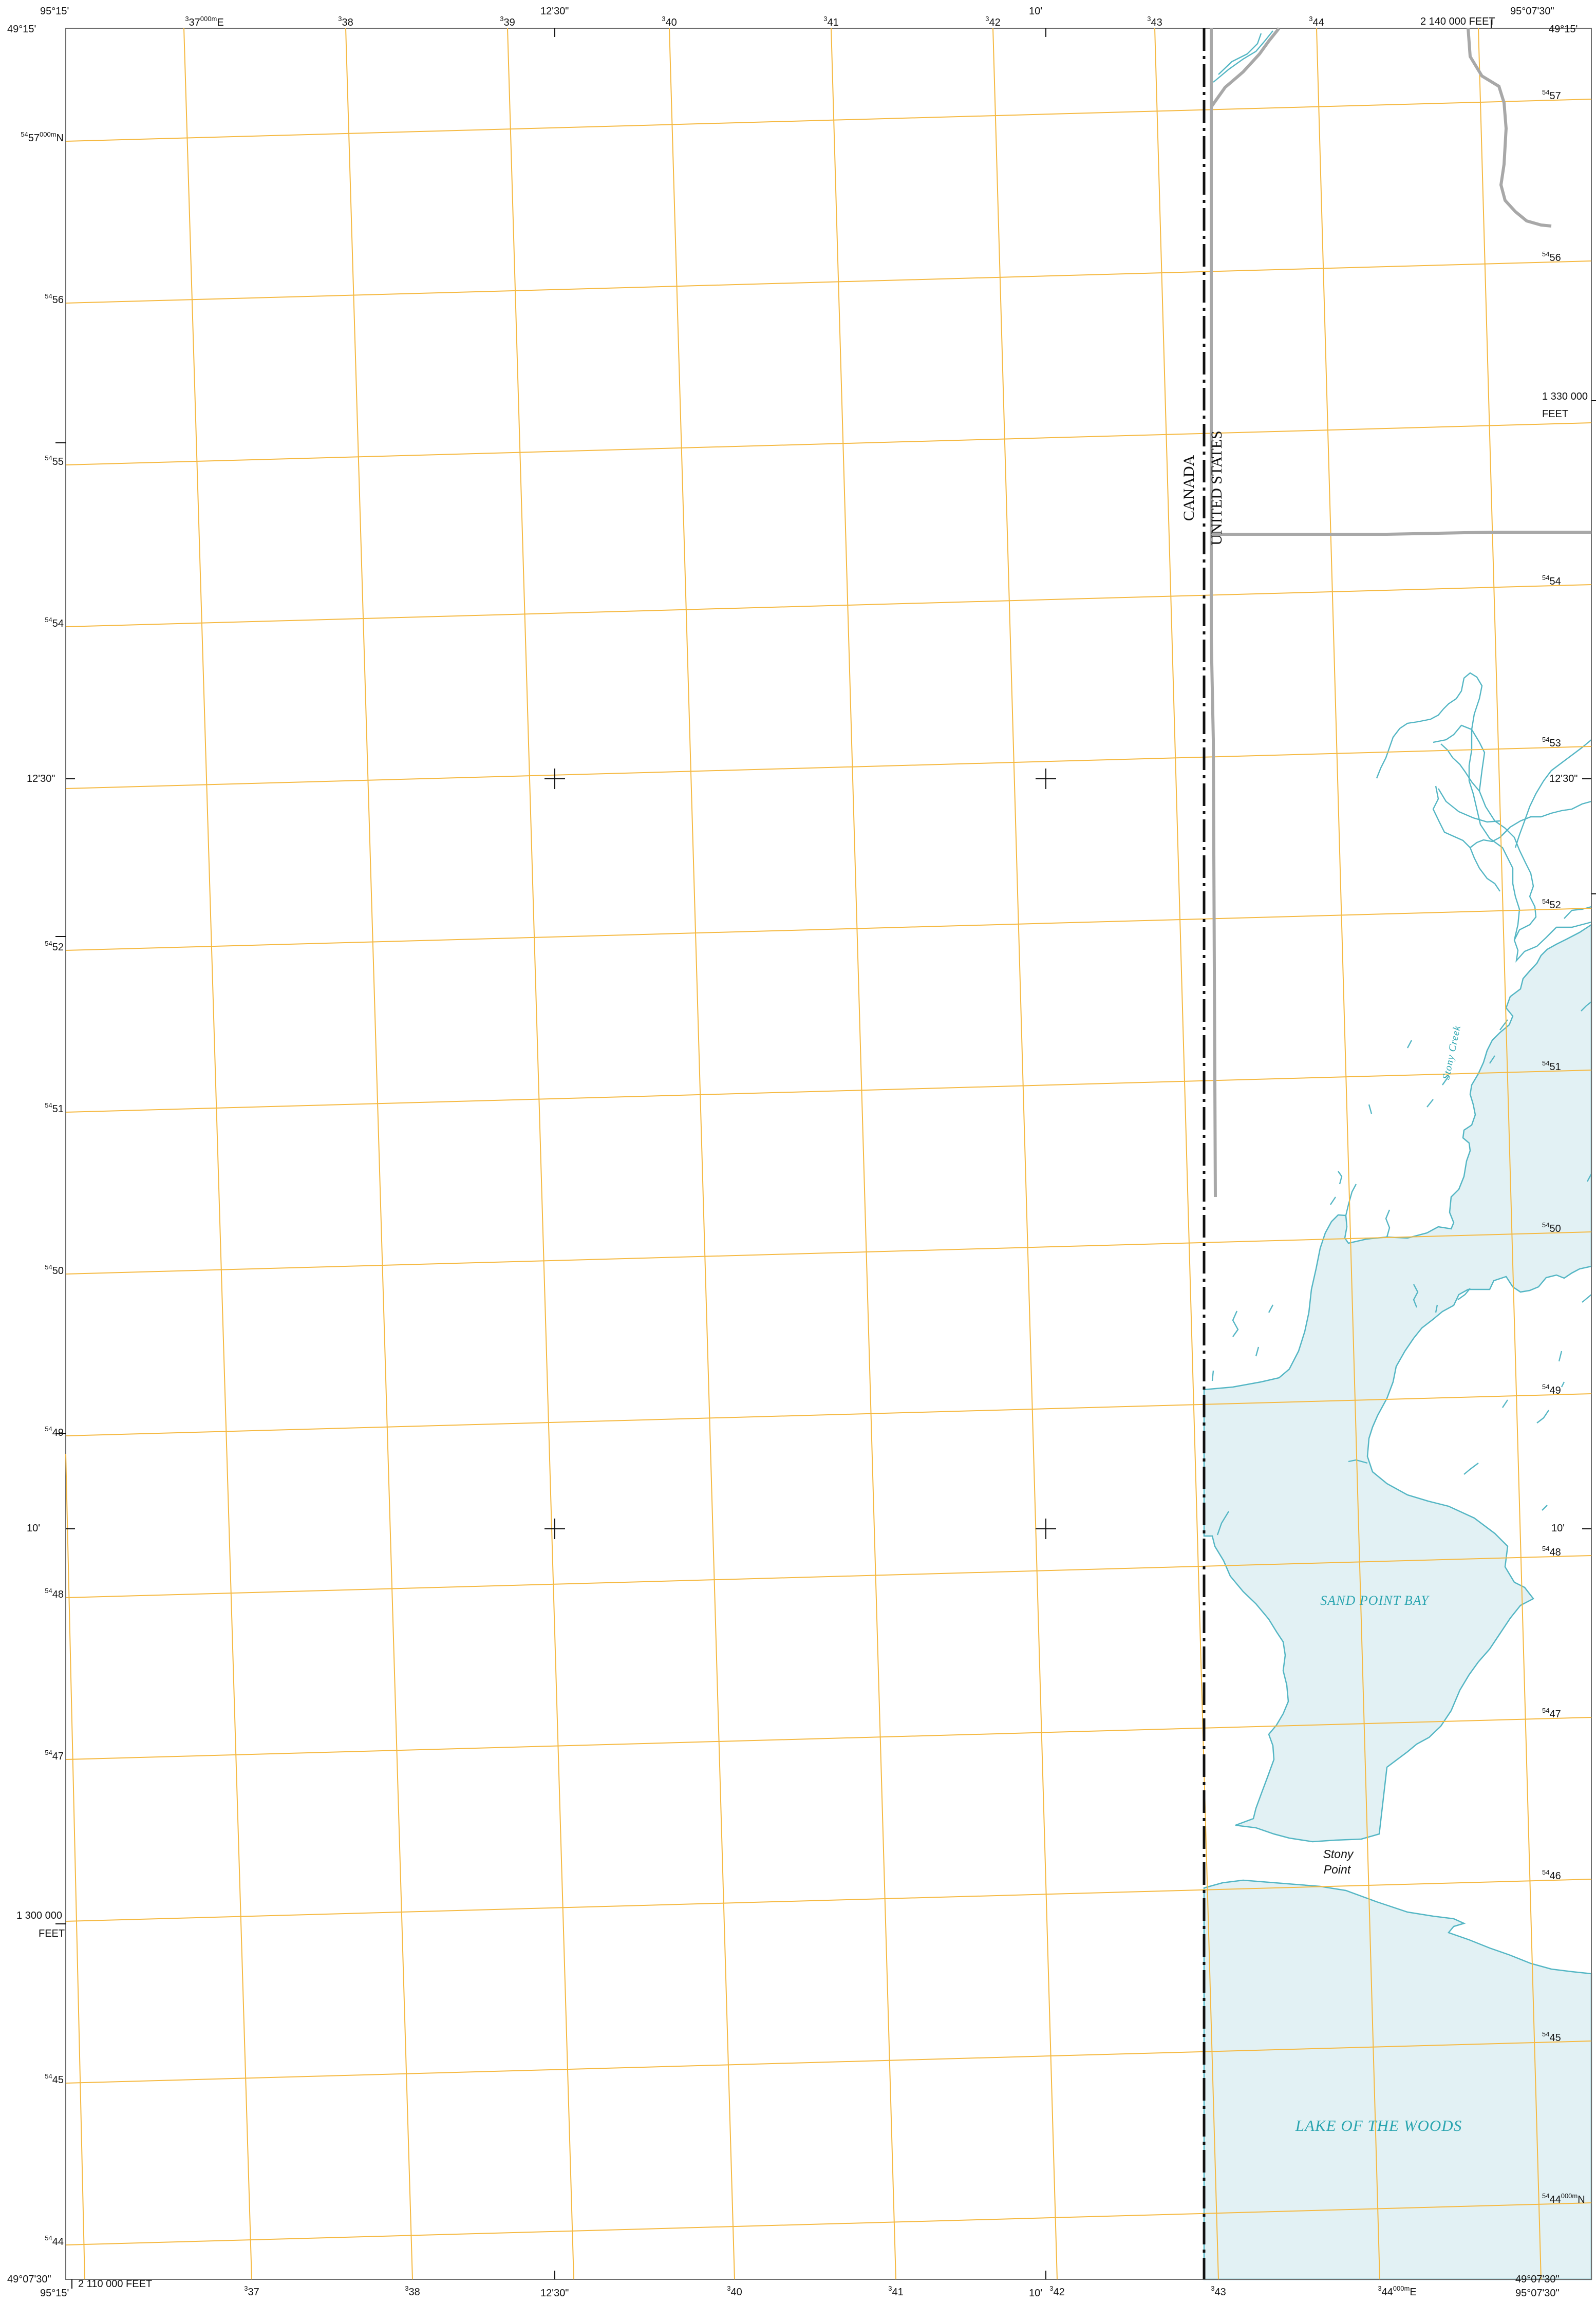 This screenshot has height=2303, width=1596. Describe the element at coordinates (1563, 2198) in the screenshot. I see `utm-right-label: 5444000mN` at that location.